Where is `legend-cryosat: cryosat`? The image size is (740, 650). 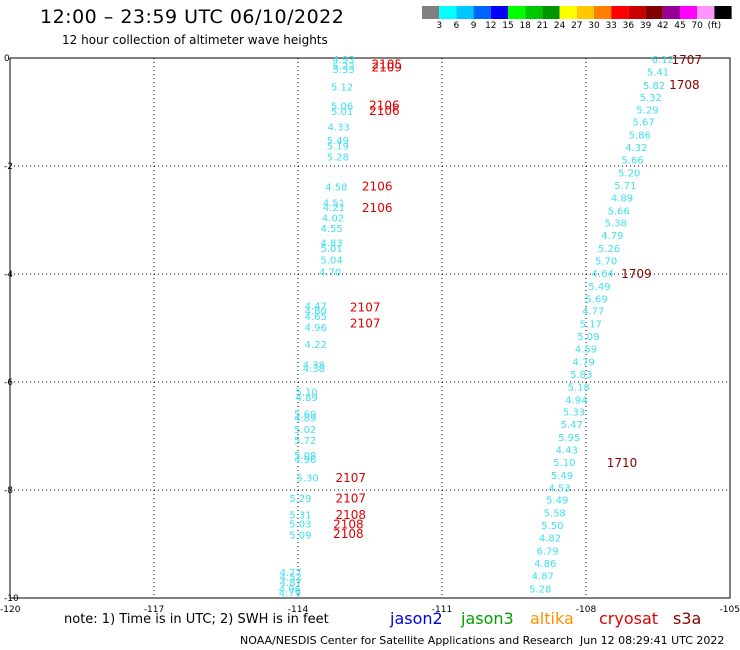
legend-cryosat: cryosat is located at coordinates (629, 618).